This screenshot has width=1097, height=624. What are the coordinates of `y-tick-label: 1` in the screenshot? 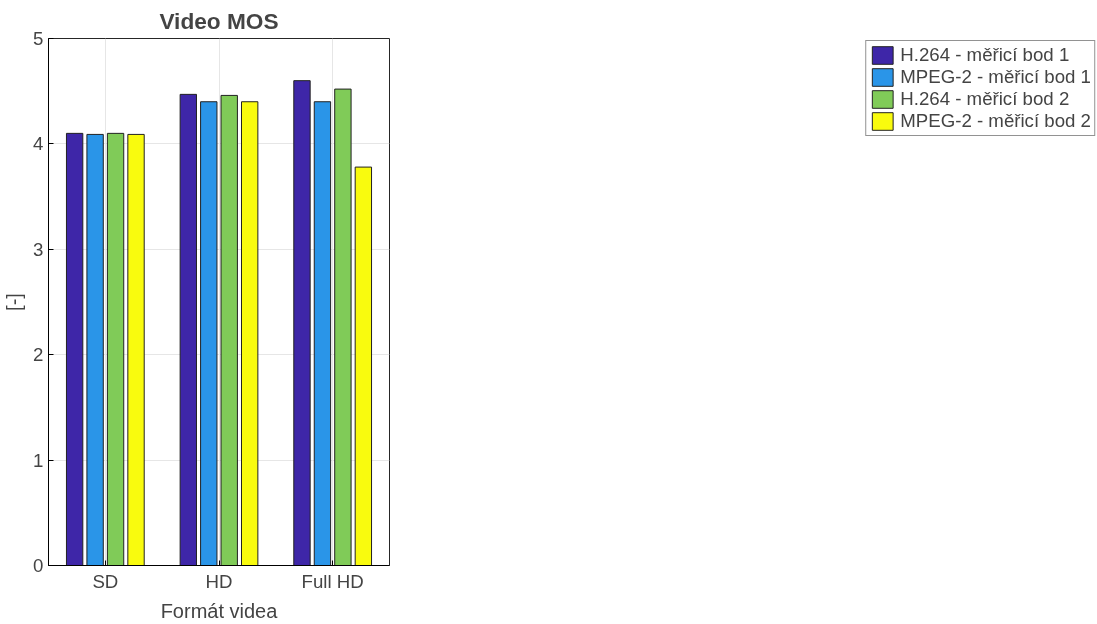 It's located at (38, 460).